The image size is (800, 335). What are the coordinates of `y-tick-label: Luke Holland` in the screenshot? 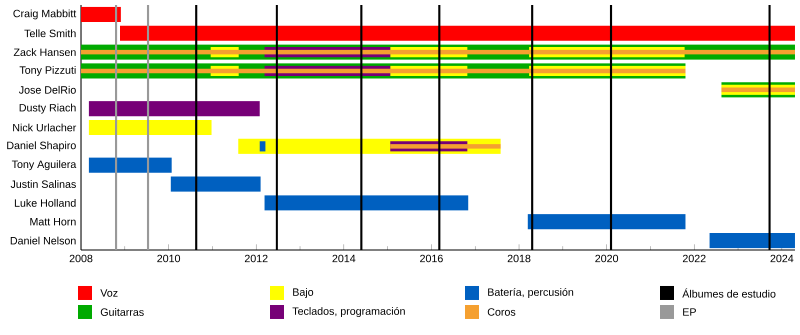 It's located at (45, 202).